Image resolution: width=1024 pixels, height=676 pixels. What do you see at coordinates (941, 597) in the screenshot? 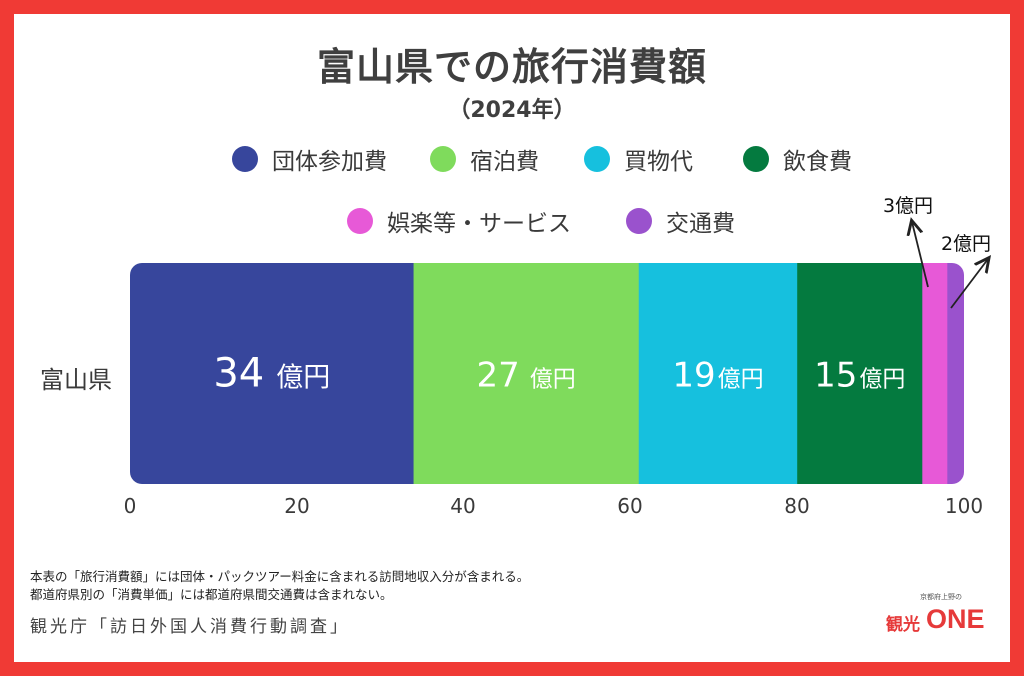
I see `logo-tagline: 京都府上野の` at bounding box center [941, 597].